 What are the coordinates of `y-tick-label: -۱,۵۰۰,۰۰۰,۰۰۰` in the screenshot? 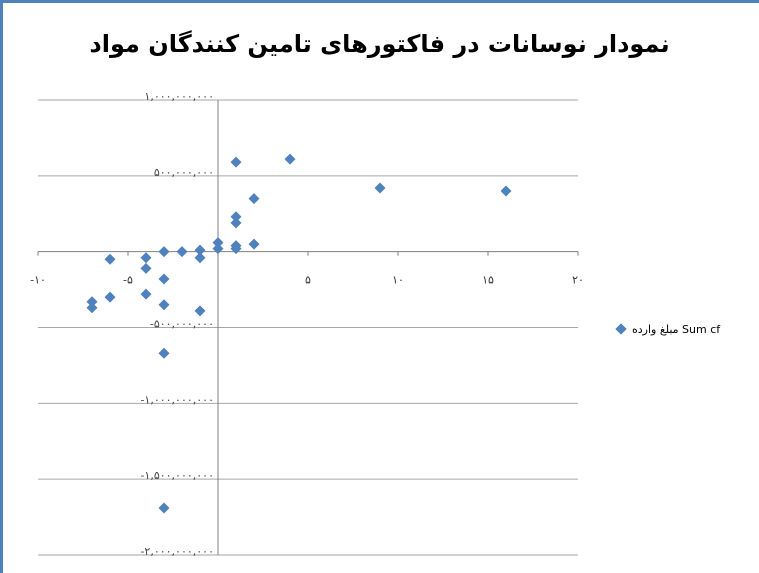 It's located at (177, 475).